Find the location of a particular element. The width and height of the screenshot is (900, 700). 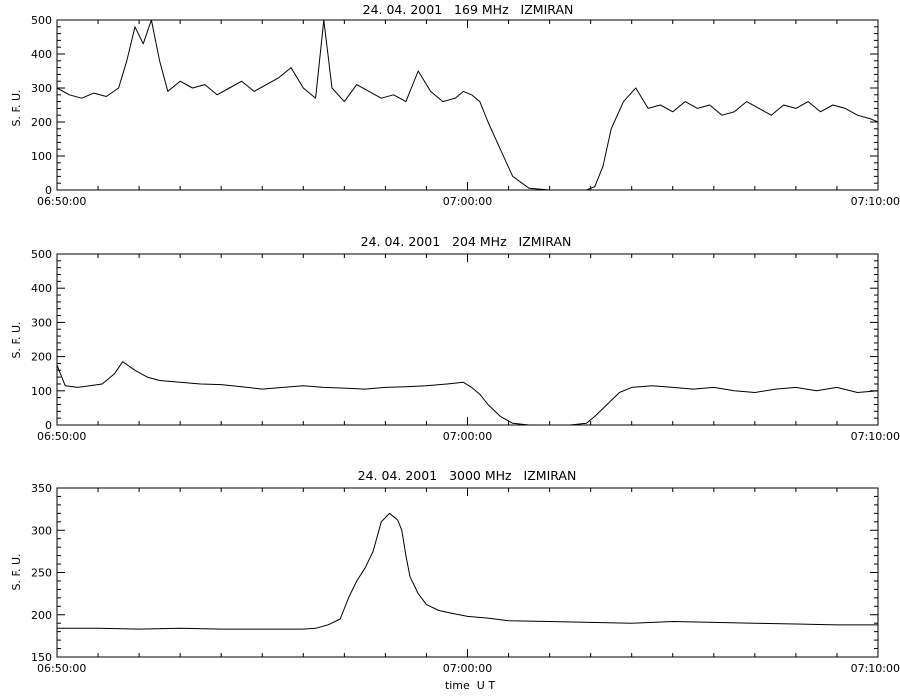

panel-title: 24. 04. 2001 204 MHz IZMIRAN is located at coordinates (466, 241).